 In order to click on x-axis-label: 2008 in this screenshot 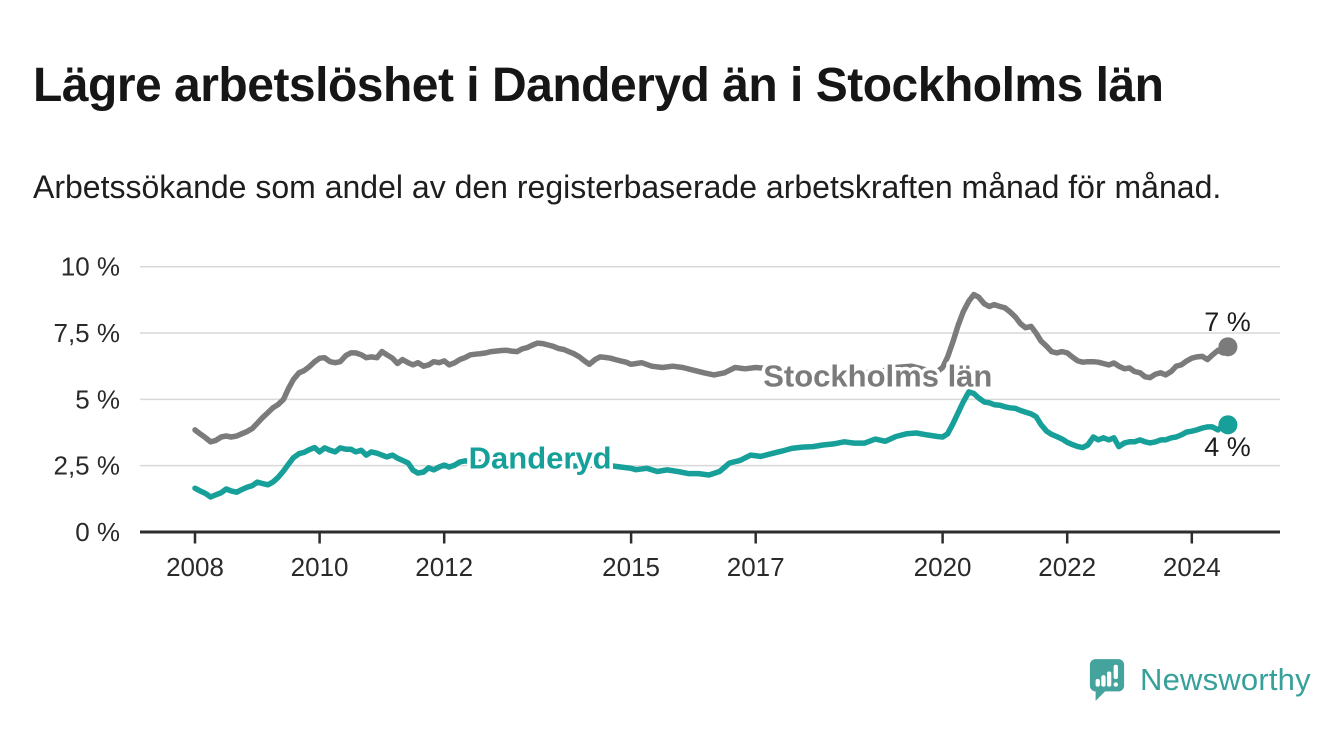, I will do `click(195, 567)`.